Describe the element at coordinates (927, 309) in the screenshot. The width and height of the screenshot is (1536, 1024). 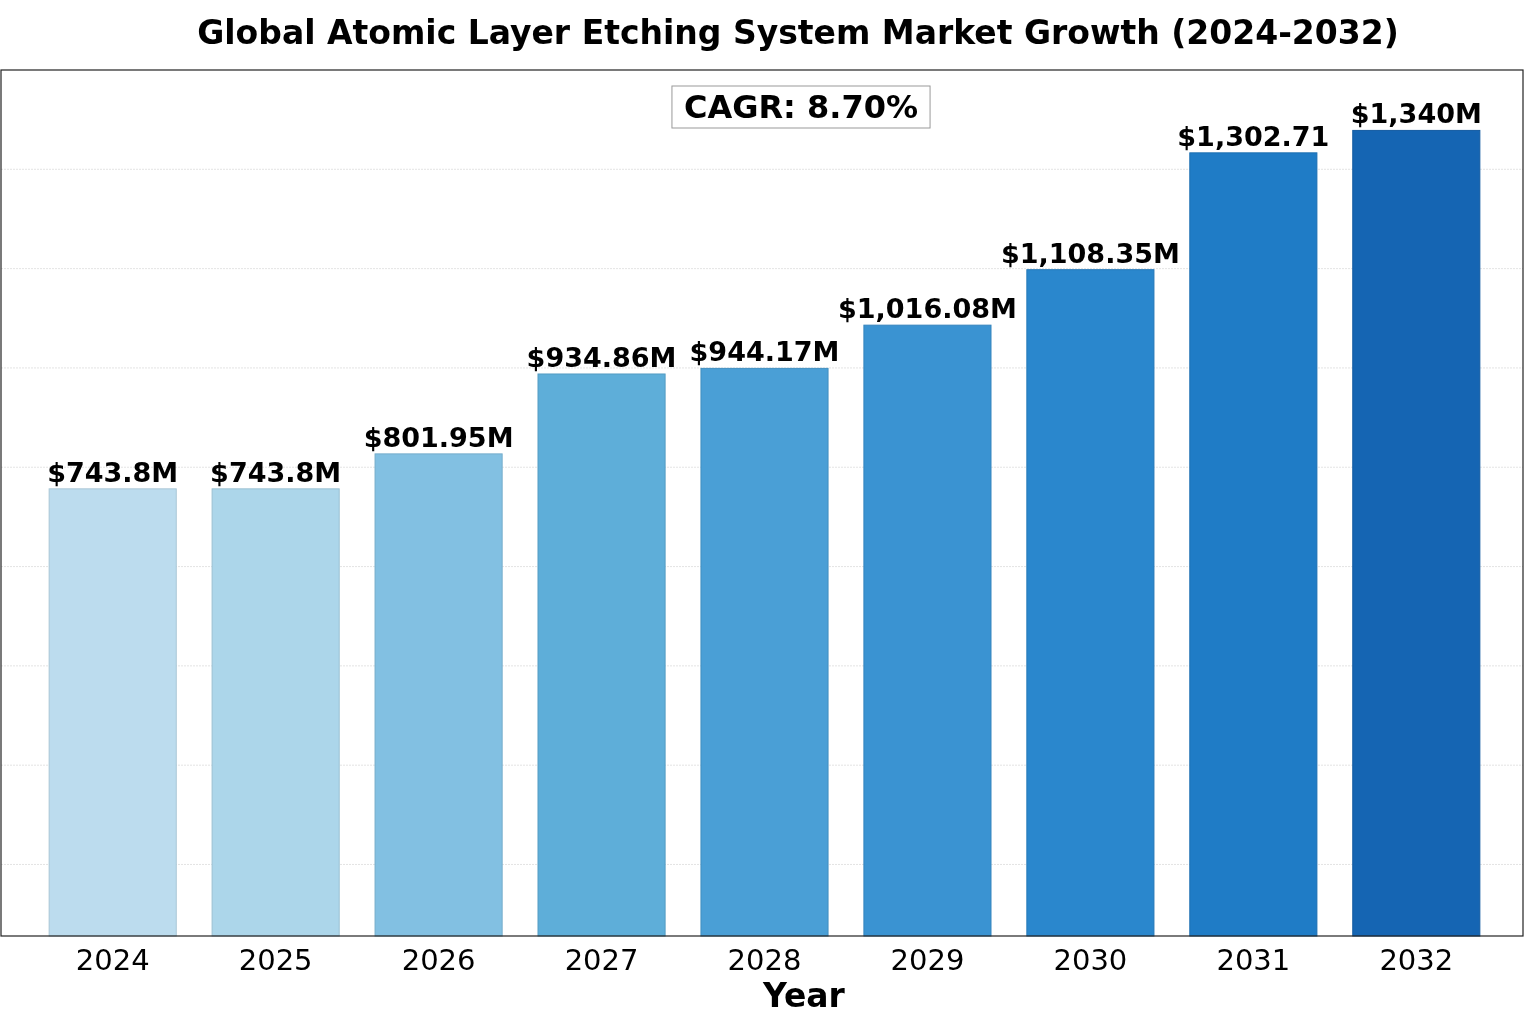
I see `data-label: $1,016.08M` at that location.